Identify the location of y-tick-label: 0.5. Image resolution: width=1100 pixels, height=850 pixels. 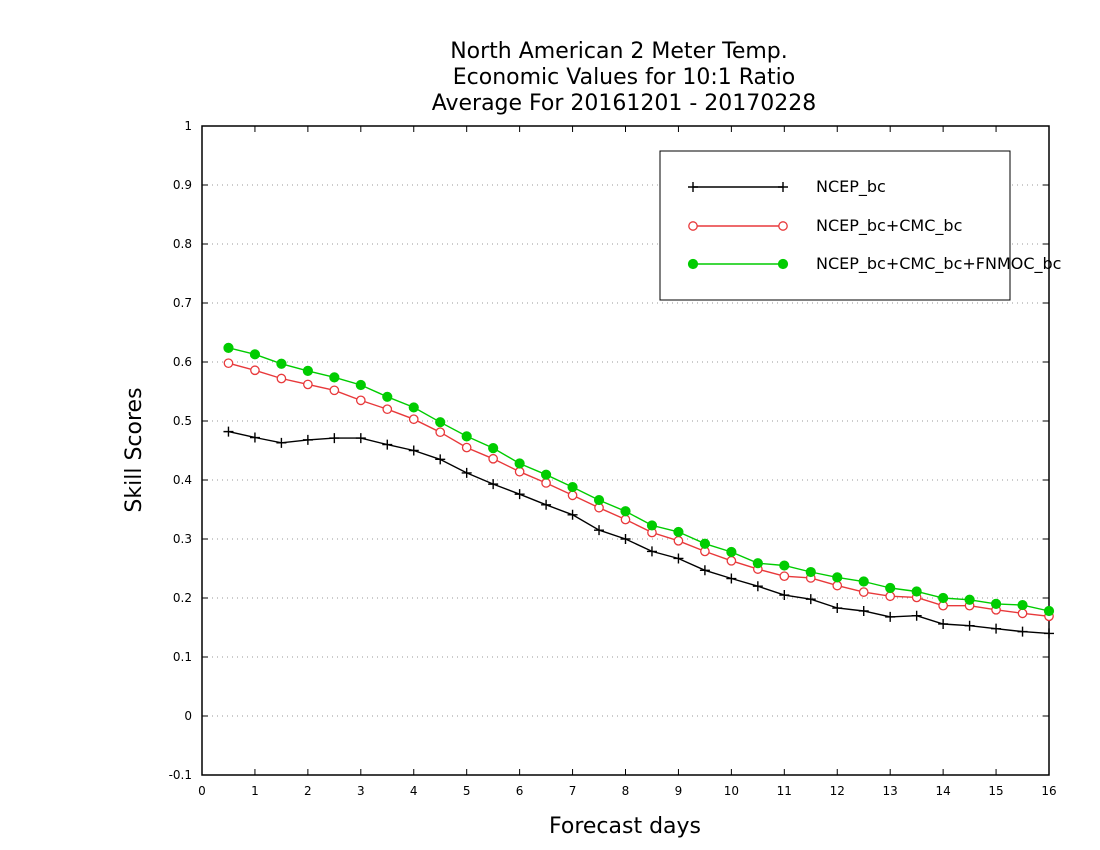
(182, 421).